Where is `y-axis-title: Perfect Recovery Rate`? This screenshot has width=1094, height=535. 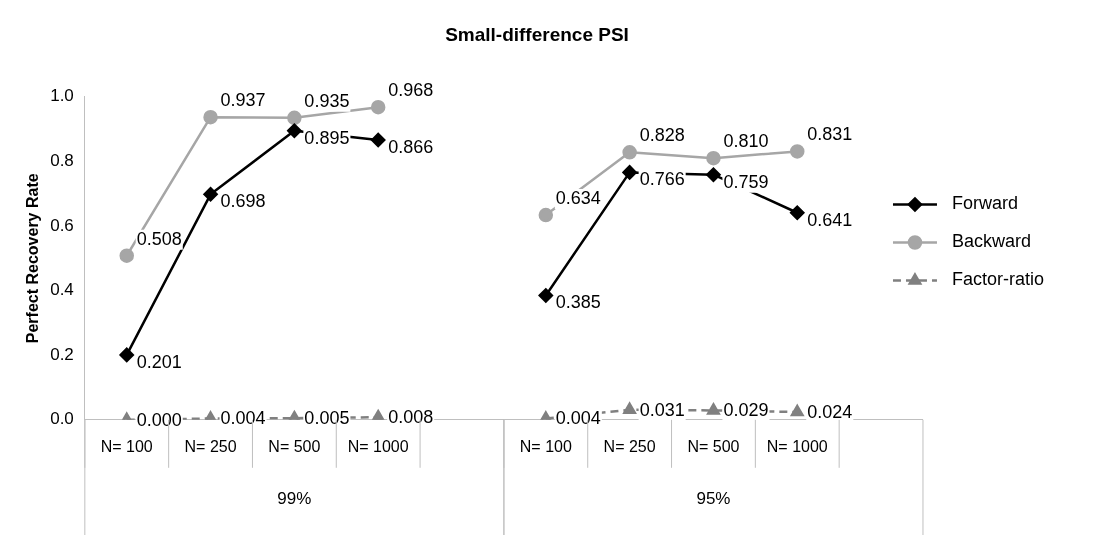 y-axis-title: Perfect Recovery Rate is located at coordinates (33, 258).